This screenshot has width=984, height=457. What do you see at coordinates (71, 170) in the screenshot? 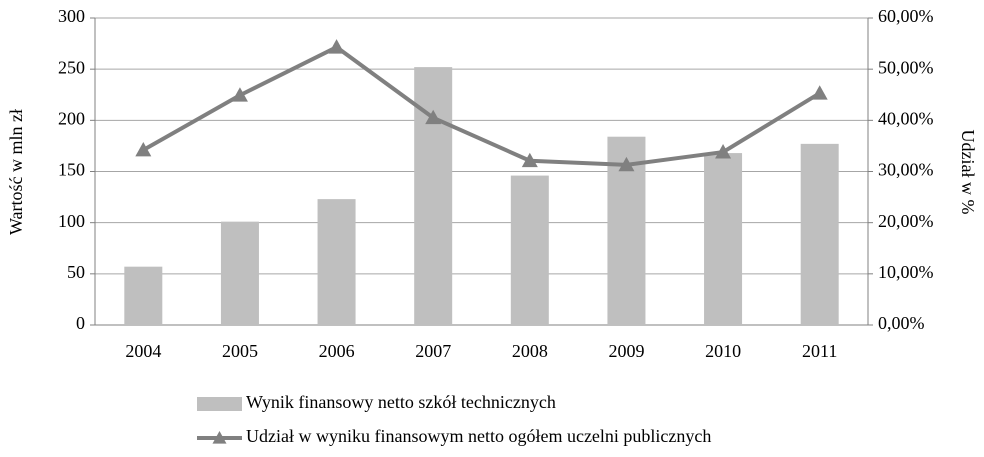
I see `y-tick-label: 150` at bounding box center [71, 170].